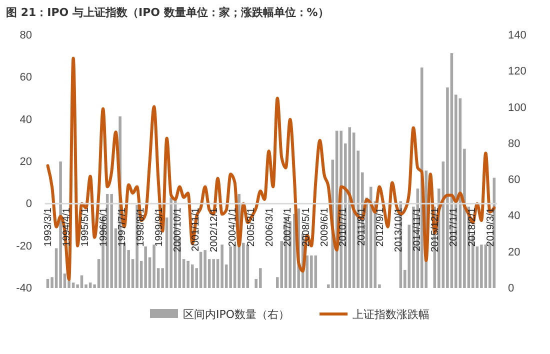 The image size is (550, 354). I want to click on legend-label: 上证指数涨跌幅, so click(391, 314).